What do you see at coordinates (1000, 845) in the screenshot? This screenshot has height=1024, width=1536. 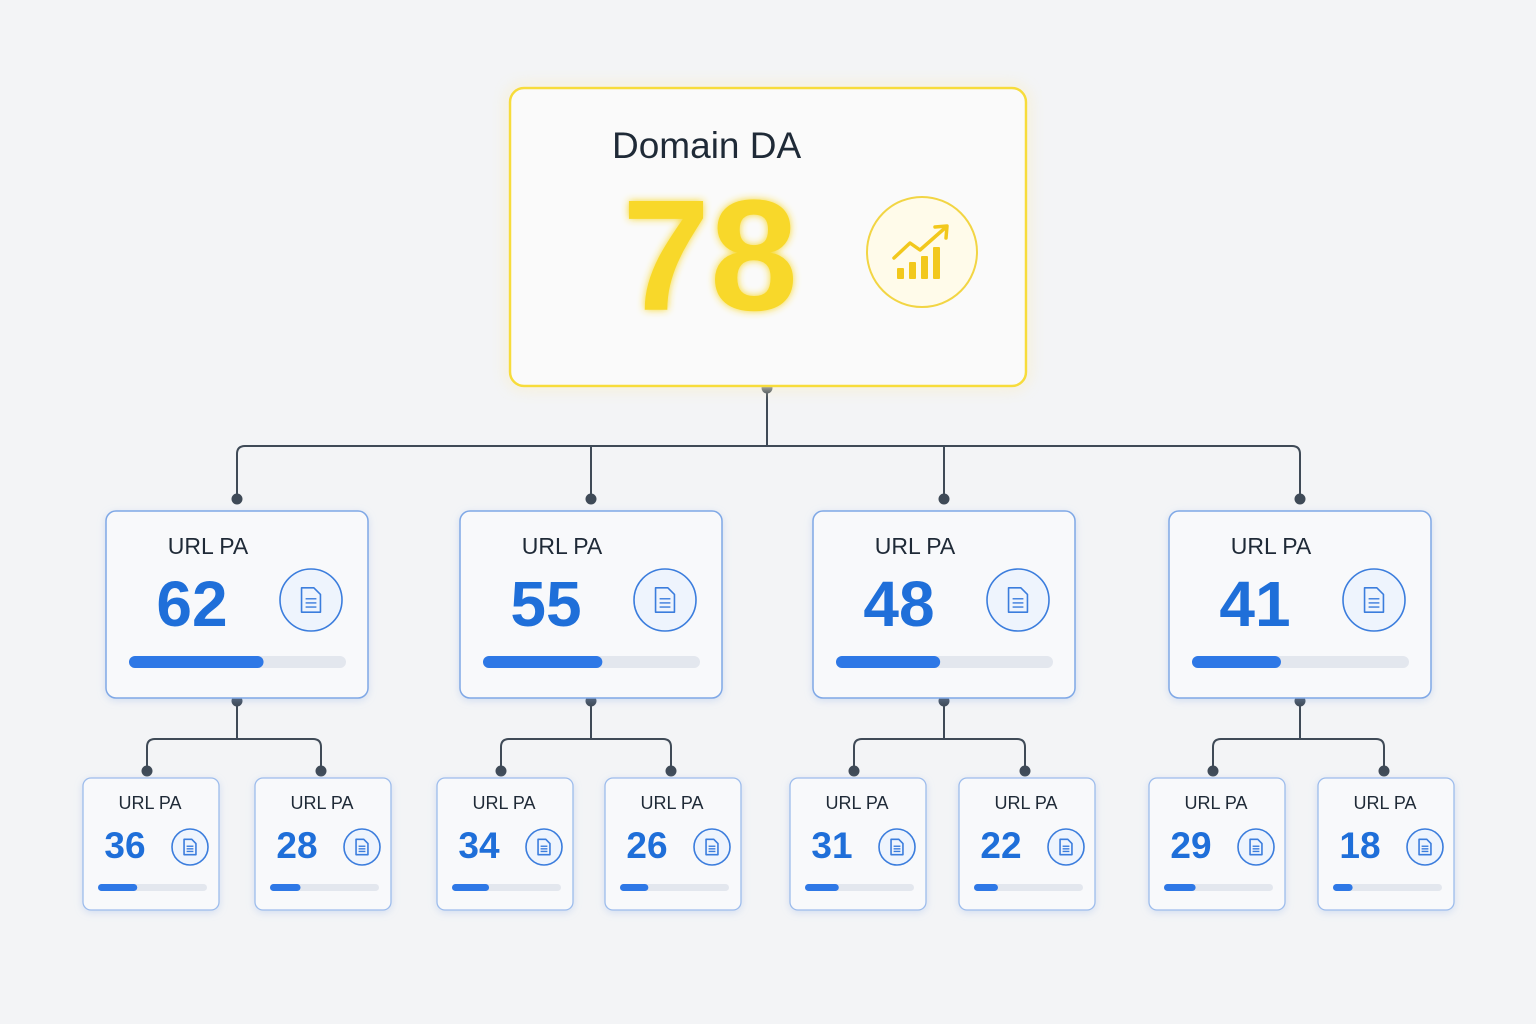 I see `url-value: 22` at bounding box center [1000, 845].